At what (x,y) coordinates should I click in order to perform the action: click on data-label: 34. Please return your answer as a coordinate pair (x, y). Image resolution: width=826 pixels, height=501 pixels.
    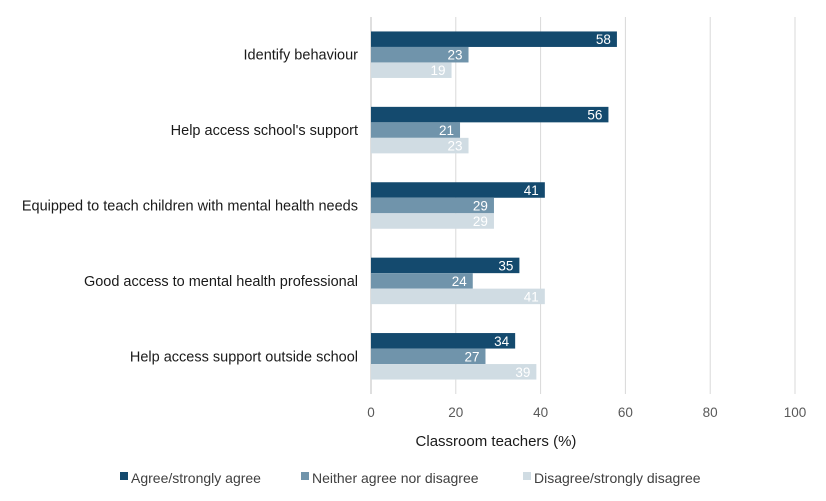
    Looking at the image, I should click on (502, 341).